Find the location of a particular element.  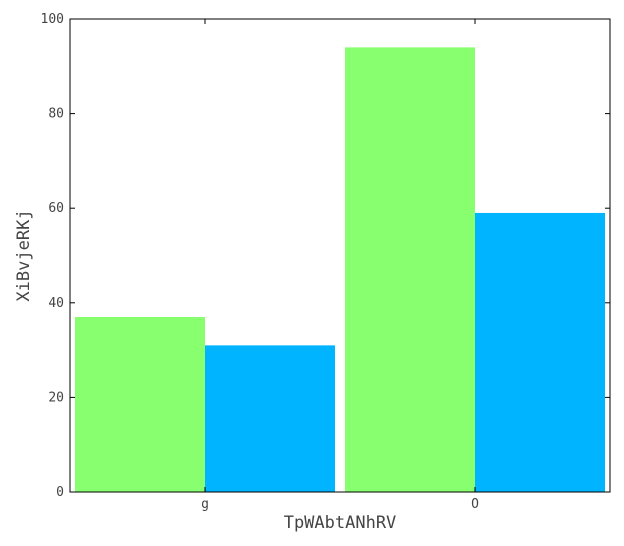

x-tick-label: O is located at coordinates (475, 504).